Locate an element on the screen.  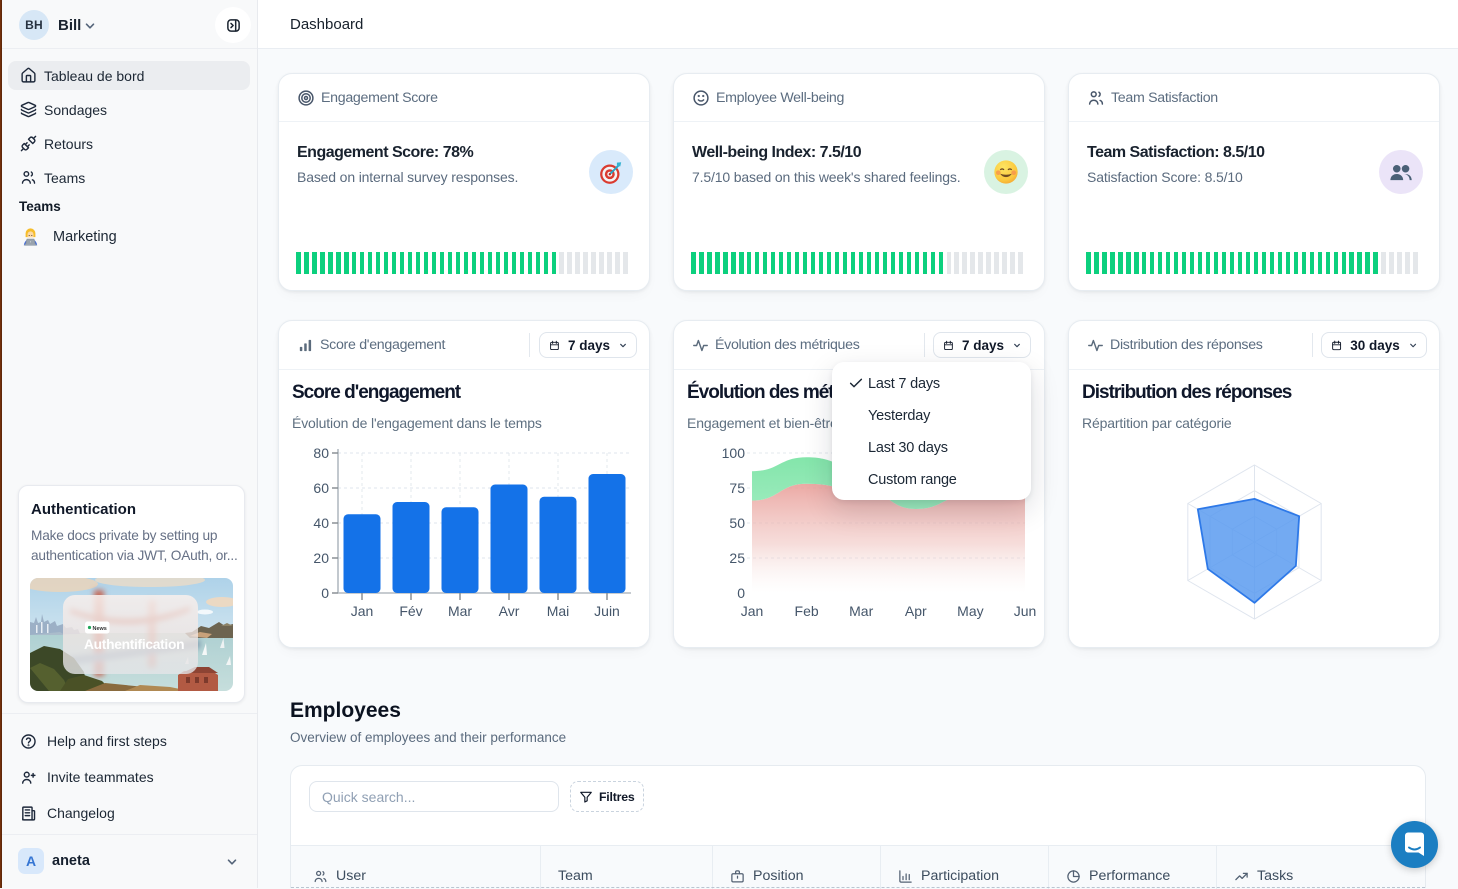
svg-text: 100 is located at coordinates (734, 453).